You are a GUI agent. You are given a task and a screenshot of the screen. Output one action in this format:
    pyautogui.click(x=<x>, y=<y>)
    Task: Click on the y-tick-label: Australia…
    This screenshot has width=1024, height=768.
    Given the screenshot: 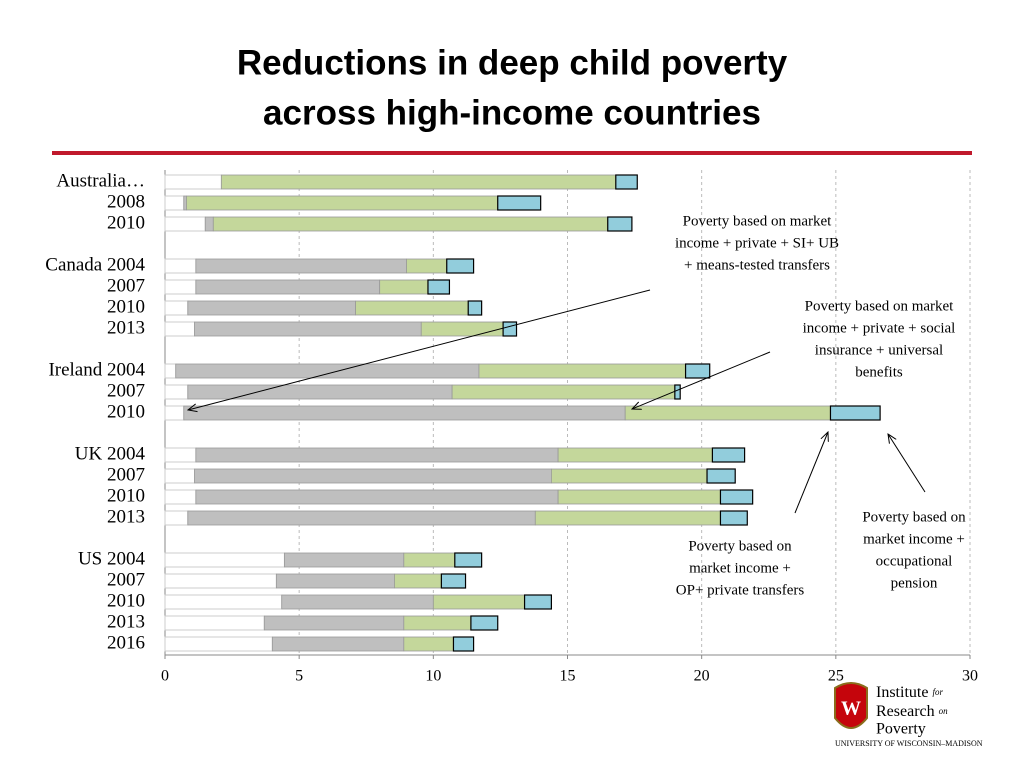 What is the action you would take?
    pyautogui.click(x=100, y=180)
    